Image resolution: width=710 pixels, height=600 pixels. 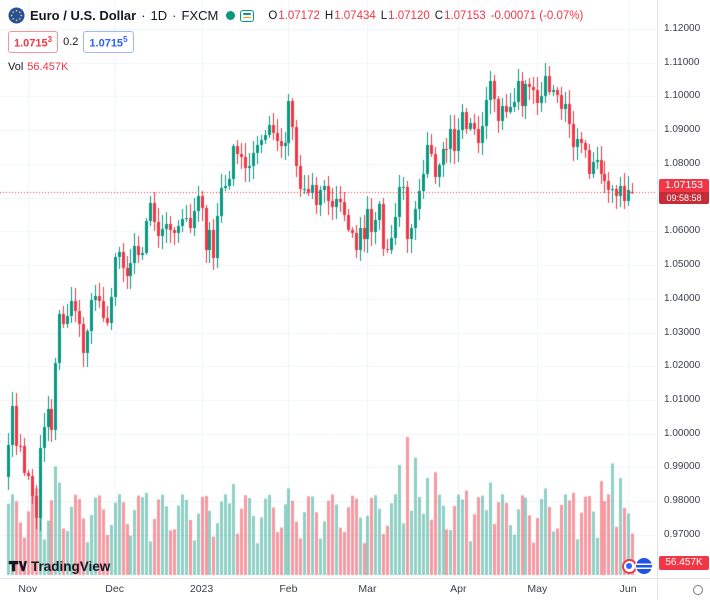 I want to click on volume-label: Vol, so click(x=16, y=66).